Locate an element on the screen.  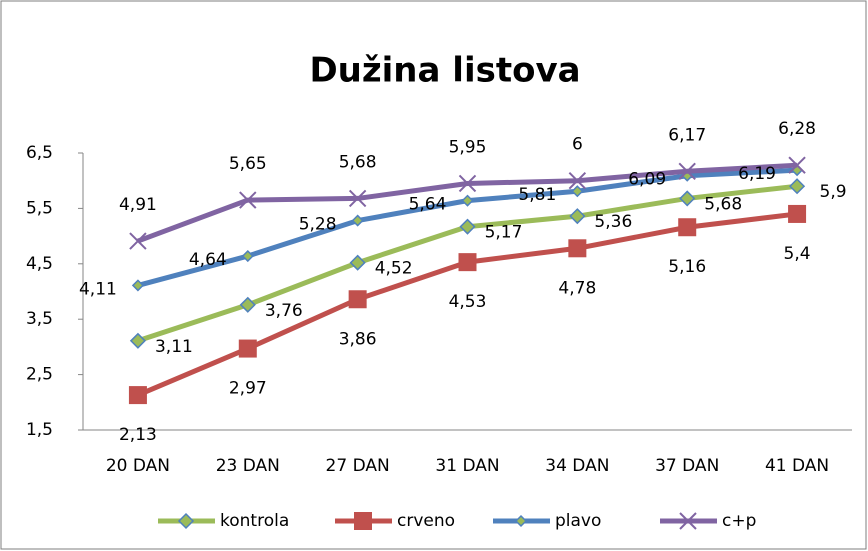
data-label: 5,36 is located at coordinates (613, 222).